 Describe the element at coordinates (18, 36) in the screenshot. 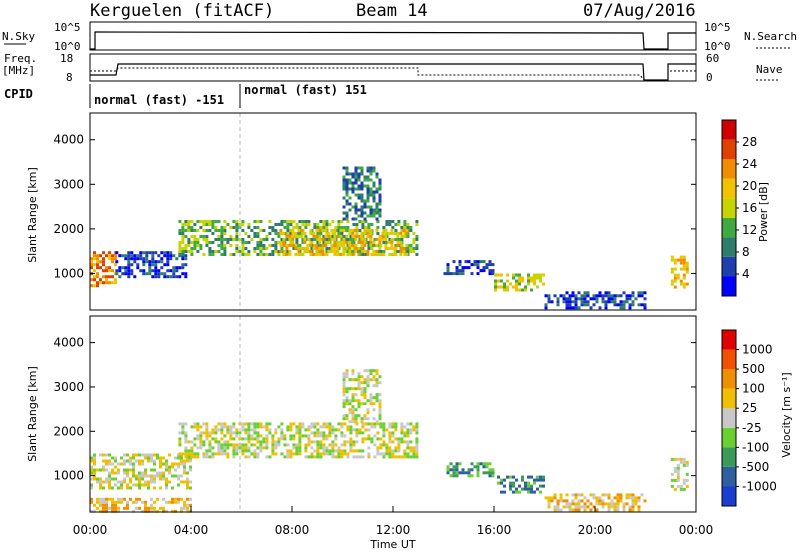

I see `nsky-label: N.Sky` at that location.